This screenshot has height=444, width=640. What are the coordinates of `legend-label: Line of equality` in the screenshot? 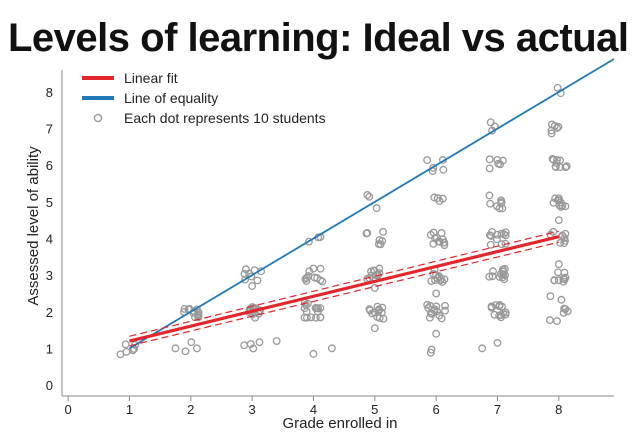 It's located at (171, 98).